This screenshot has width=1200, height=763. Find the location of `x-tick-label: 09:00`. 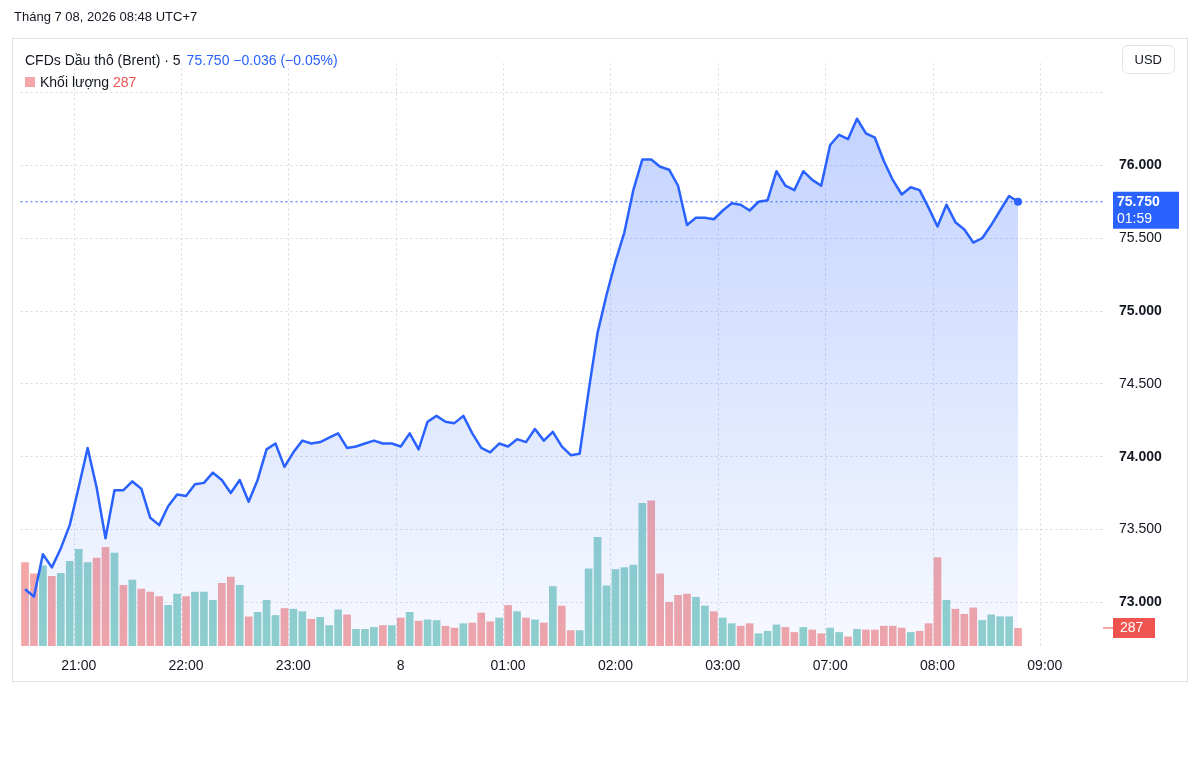

x-tick-label: 09:00 is located at coordinates (1045, 665).